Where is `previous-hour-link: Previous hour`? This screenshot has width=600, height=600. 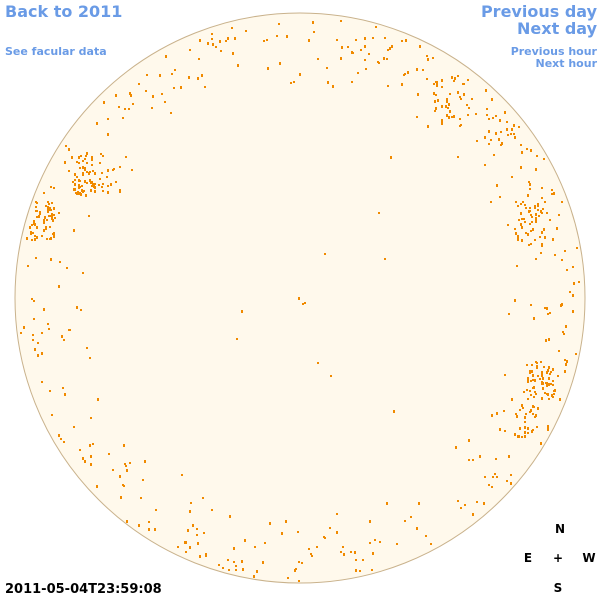
previous-hour-link: Previous hour is located at coordinates (553, 51).